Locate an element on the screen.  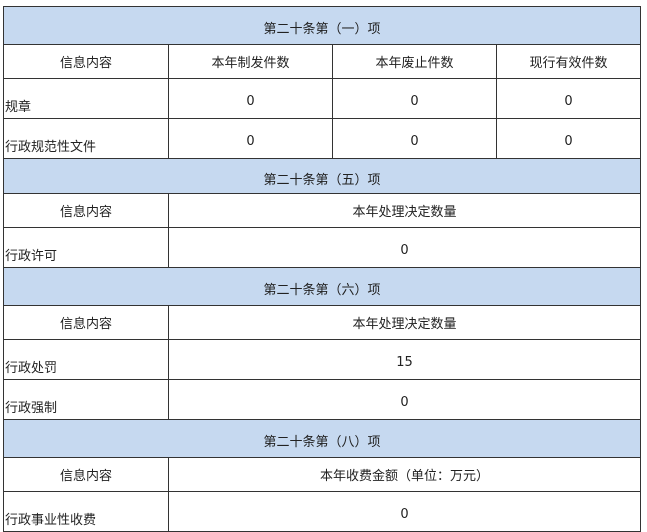
table-row: 行政许可 0 is located at coordinates (322, 247).